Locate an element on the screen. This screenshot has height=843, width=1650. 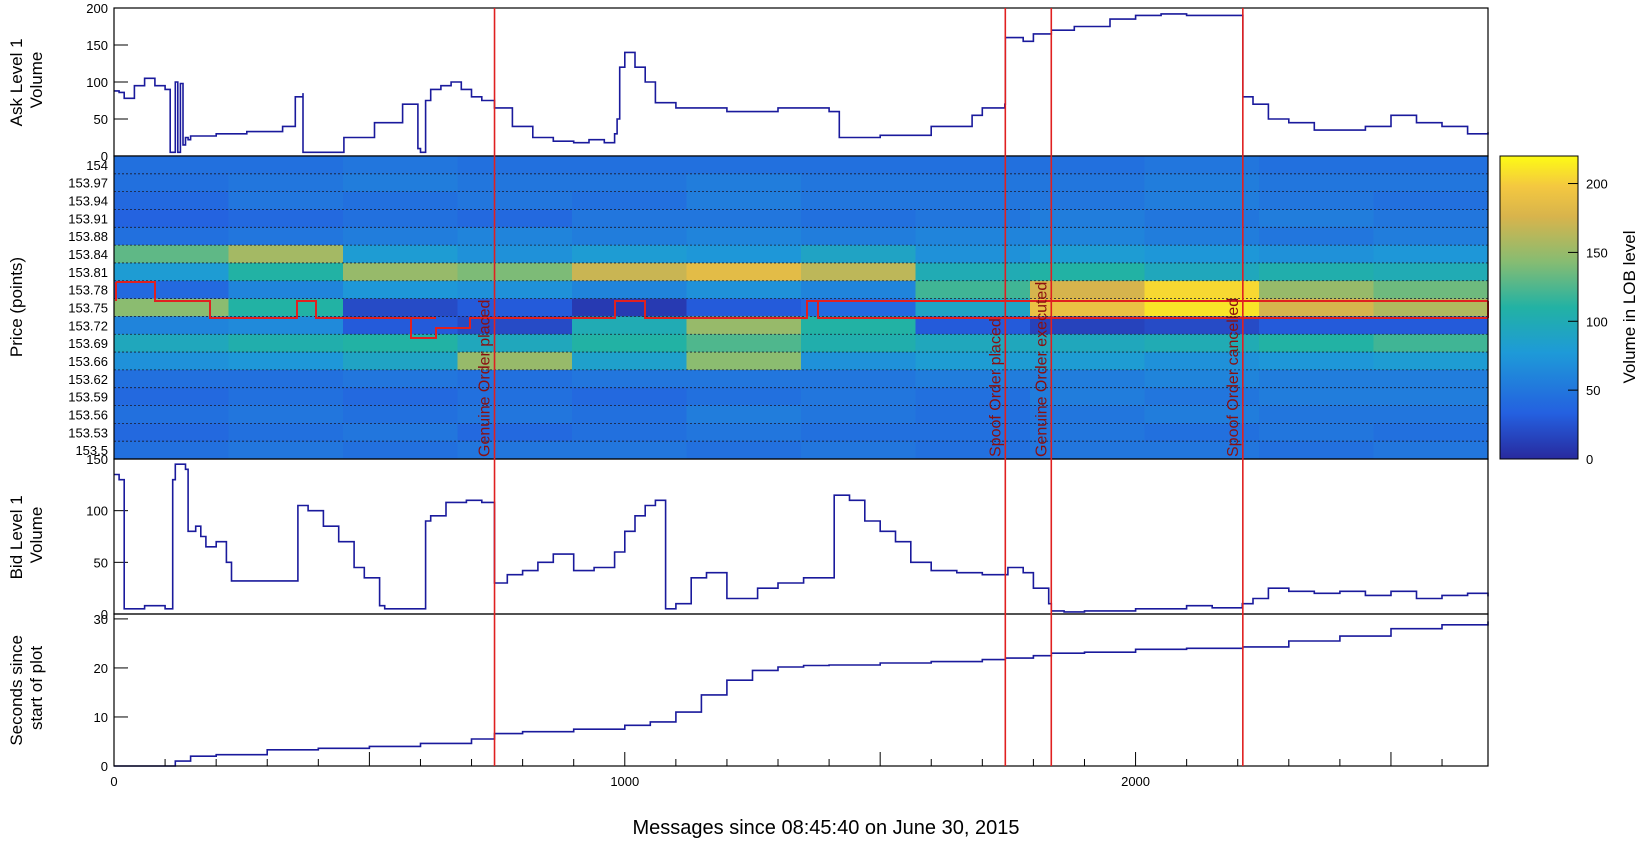
seconds-ylabel-line2: start of plot is located at coordinates (36, 688).